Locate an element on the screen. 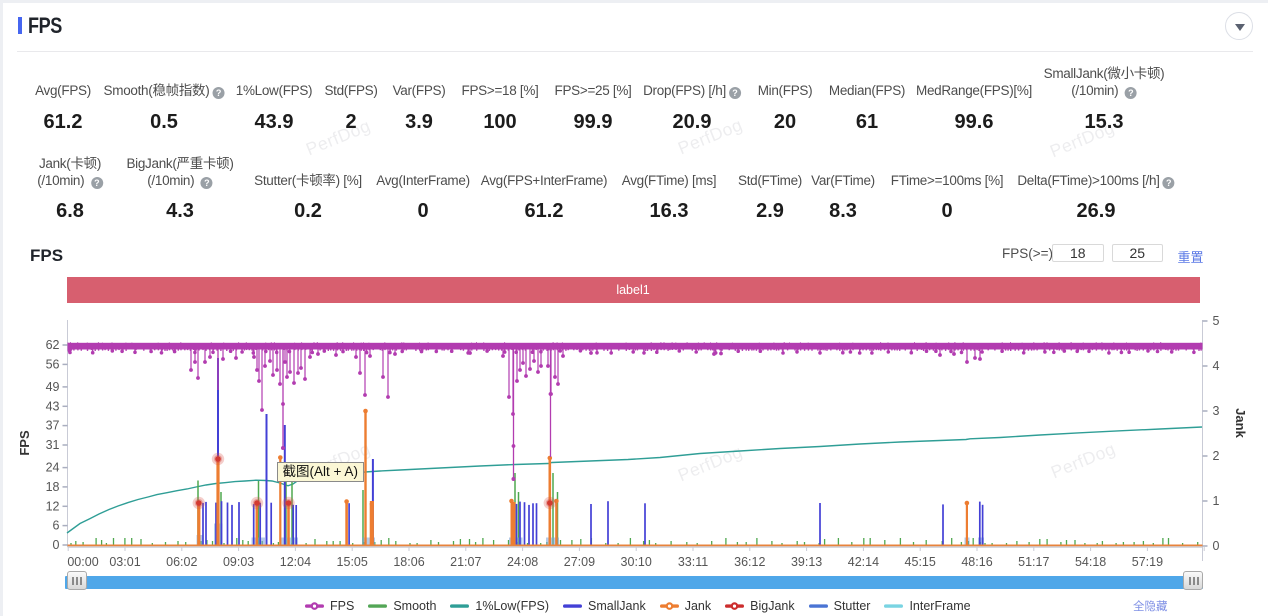 The height and width of the screenshot is (616, 1268). svg-text: 15:05 is located at coordinates (352, 562).